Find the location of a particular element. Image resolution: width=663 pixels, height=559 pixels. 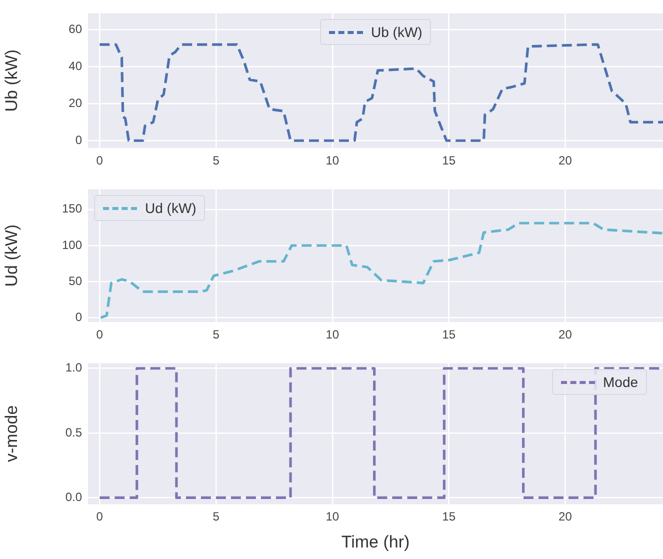

legend-label: Ub (kW) is located at coordinates (396, 32).